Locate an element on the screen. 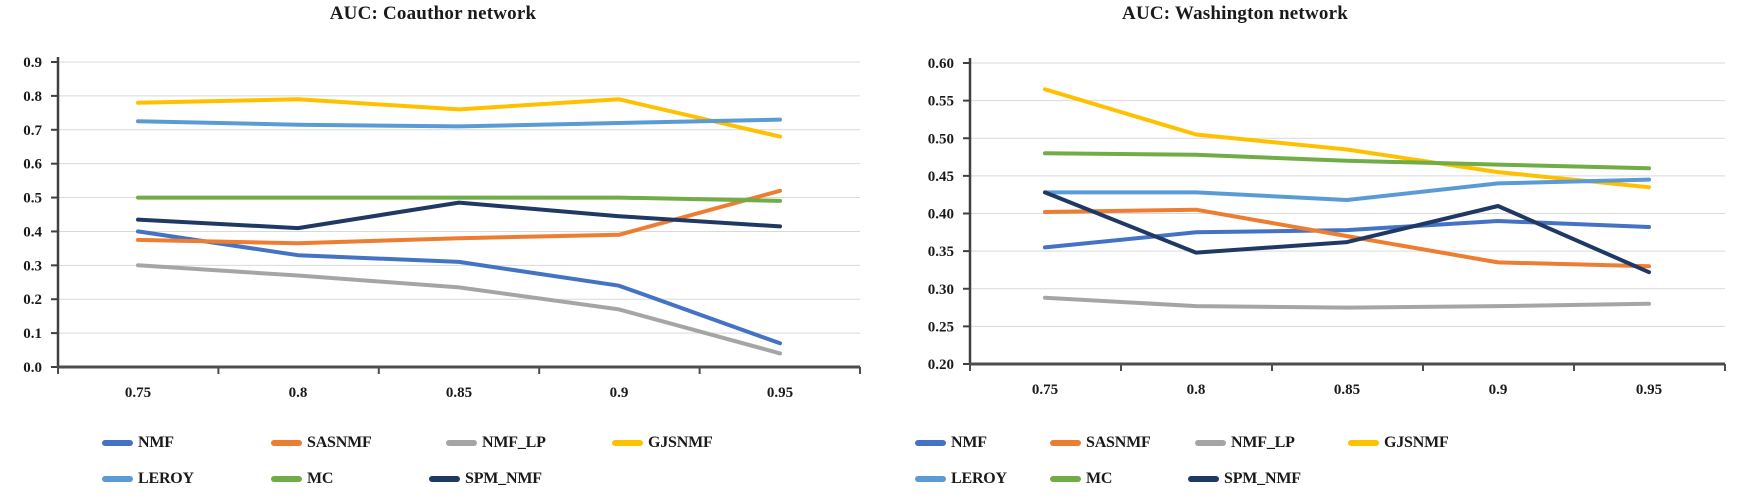  y-tick-label: 0.5 is located at coordinates (32, 199).